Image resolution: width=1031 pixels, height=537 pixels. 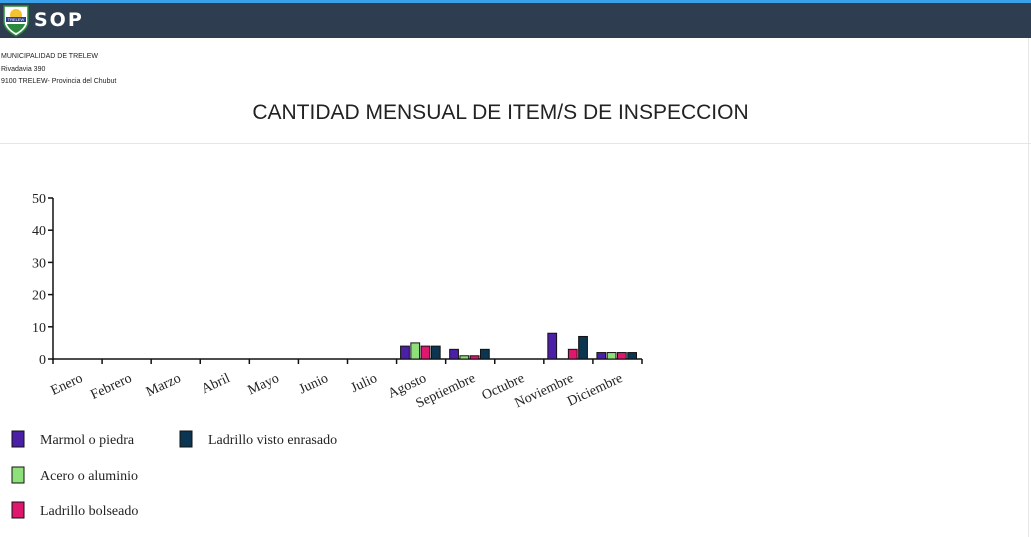 I want to click on y-tick-label: 20, so click(x=39, y=296).